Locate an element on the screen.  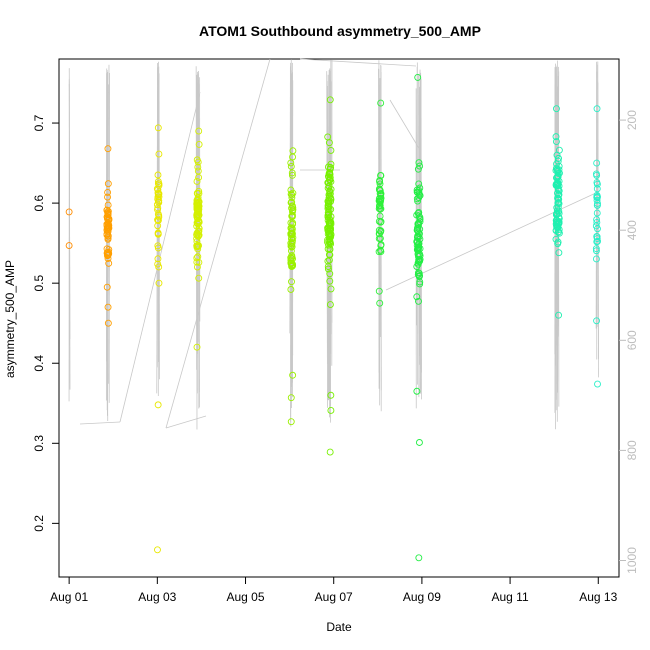
x-tick-label: Aug 07 is located at coordinates (334, 597).